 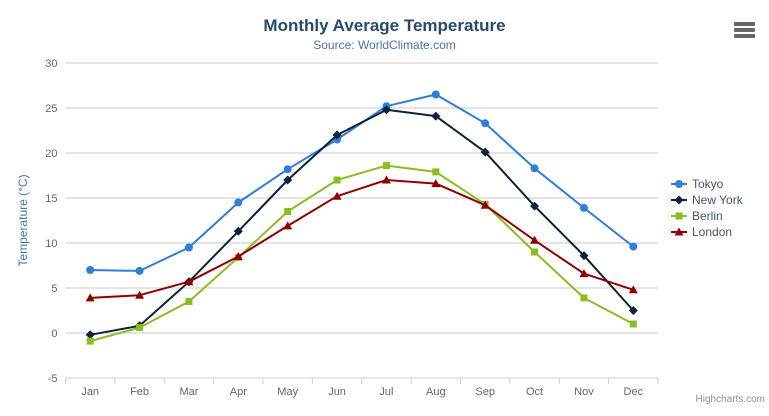 I want to click on data-point-london-jun, so click(x=337, y=195).